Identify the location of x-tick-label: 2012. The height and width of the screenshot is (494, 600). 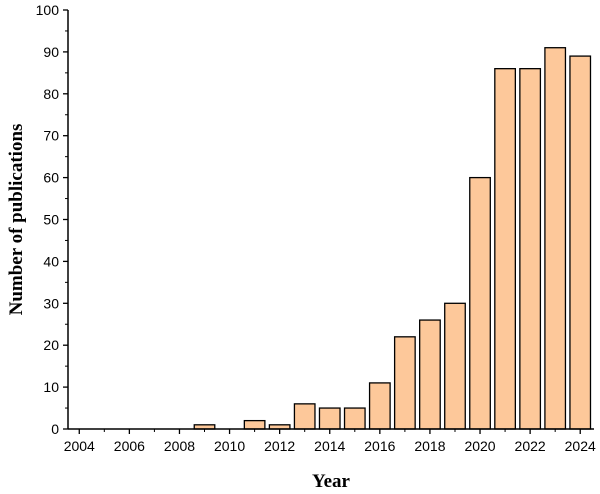
(279, 446).